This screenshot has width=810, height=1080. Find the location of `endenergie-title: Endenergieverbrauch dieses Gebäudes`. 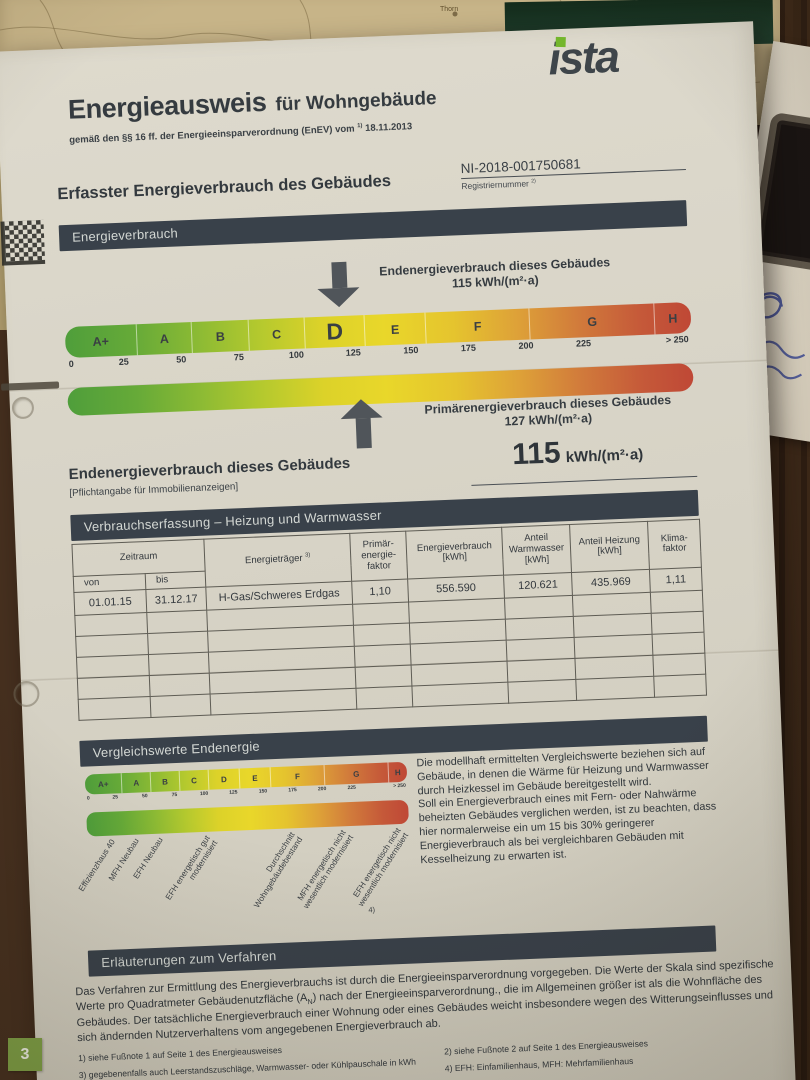

endenergie-title: Endenergieverbrauch dieses Gebäudes is located at coordinates (209, 469).